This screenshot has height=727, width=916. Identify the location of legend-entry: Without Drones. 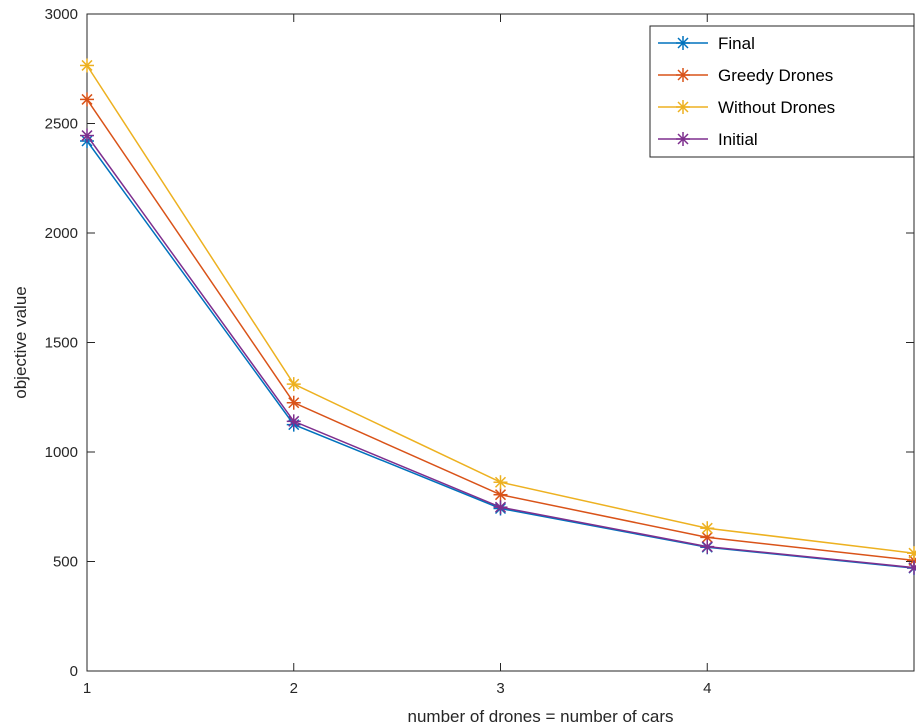
(746, 107).